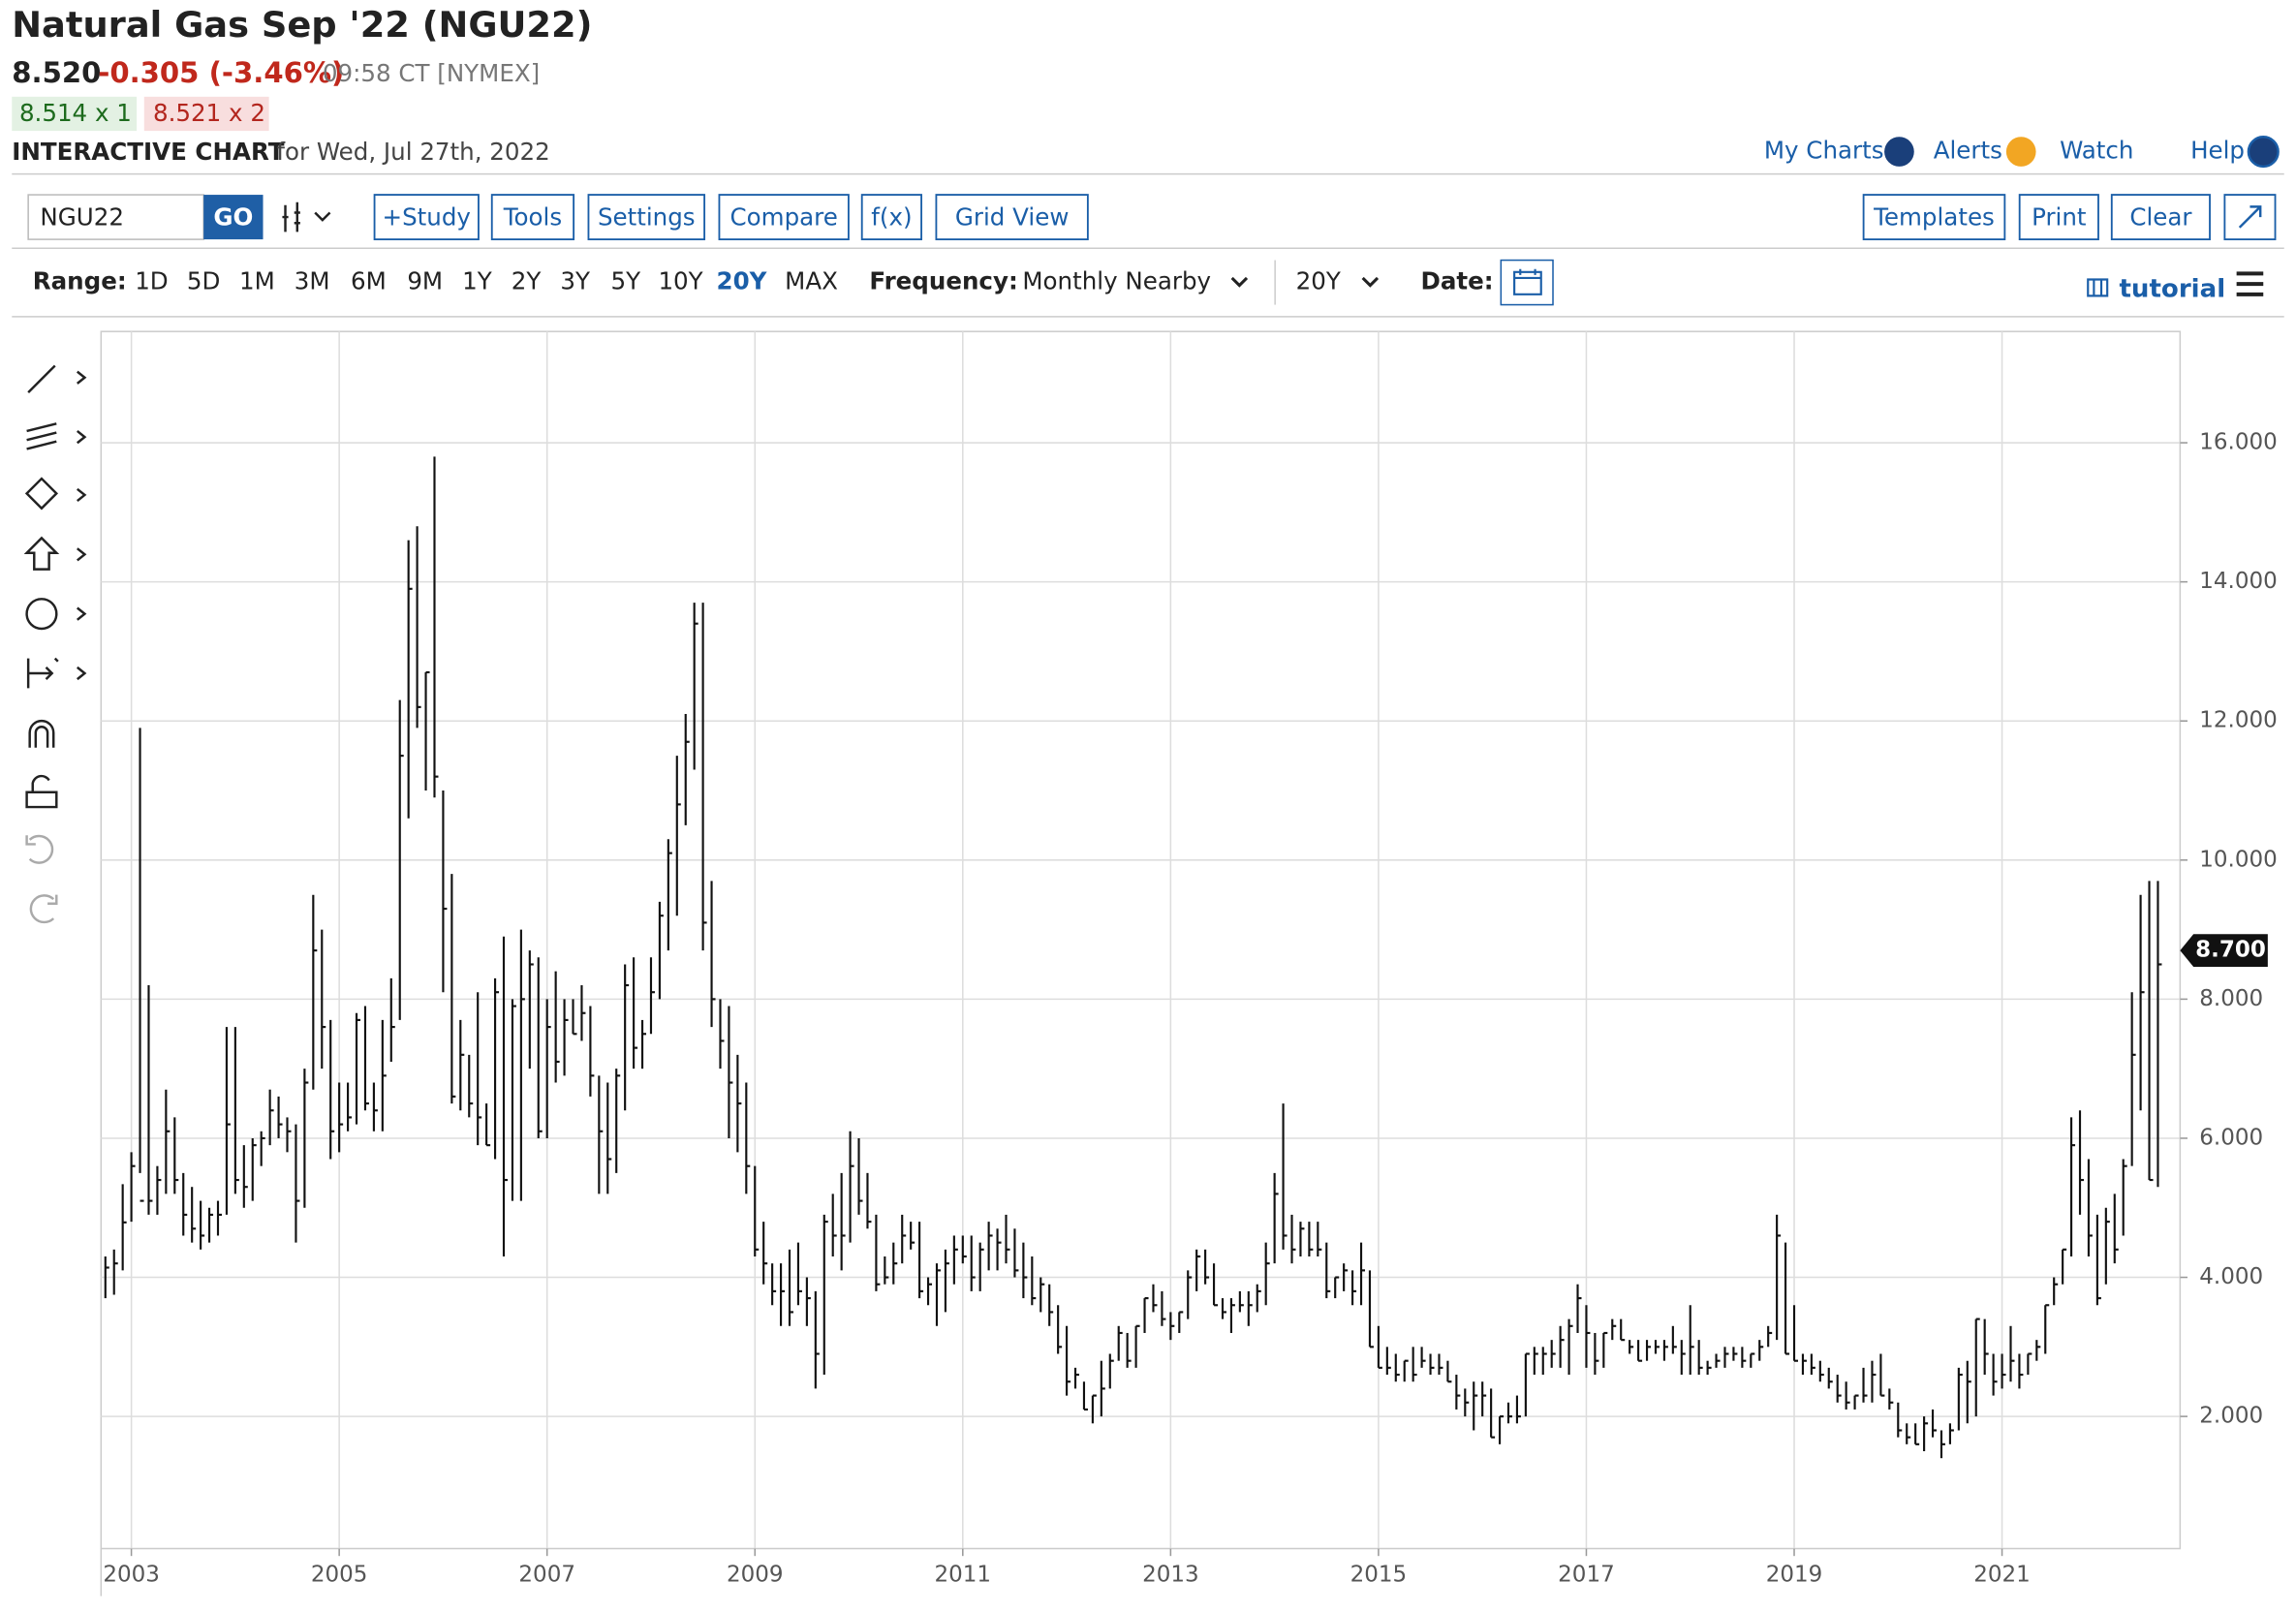 The height and width of the screenshot is (1612, 2296). I want to click on instrument-title: Natural Gas Sep '22 (NGU22), so click(302, 25).